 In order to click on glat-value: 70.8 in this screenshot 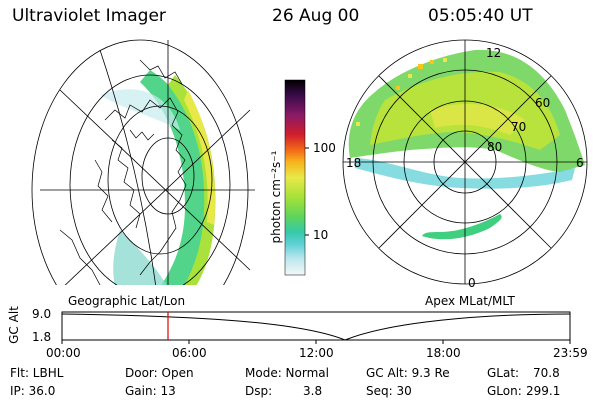, I will do `click(546, 373)`.